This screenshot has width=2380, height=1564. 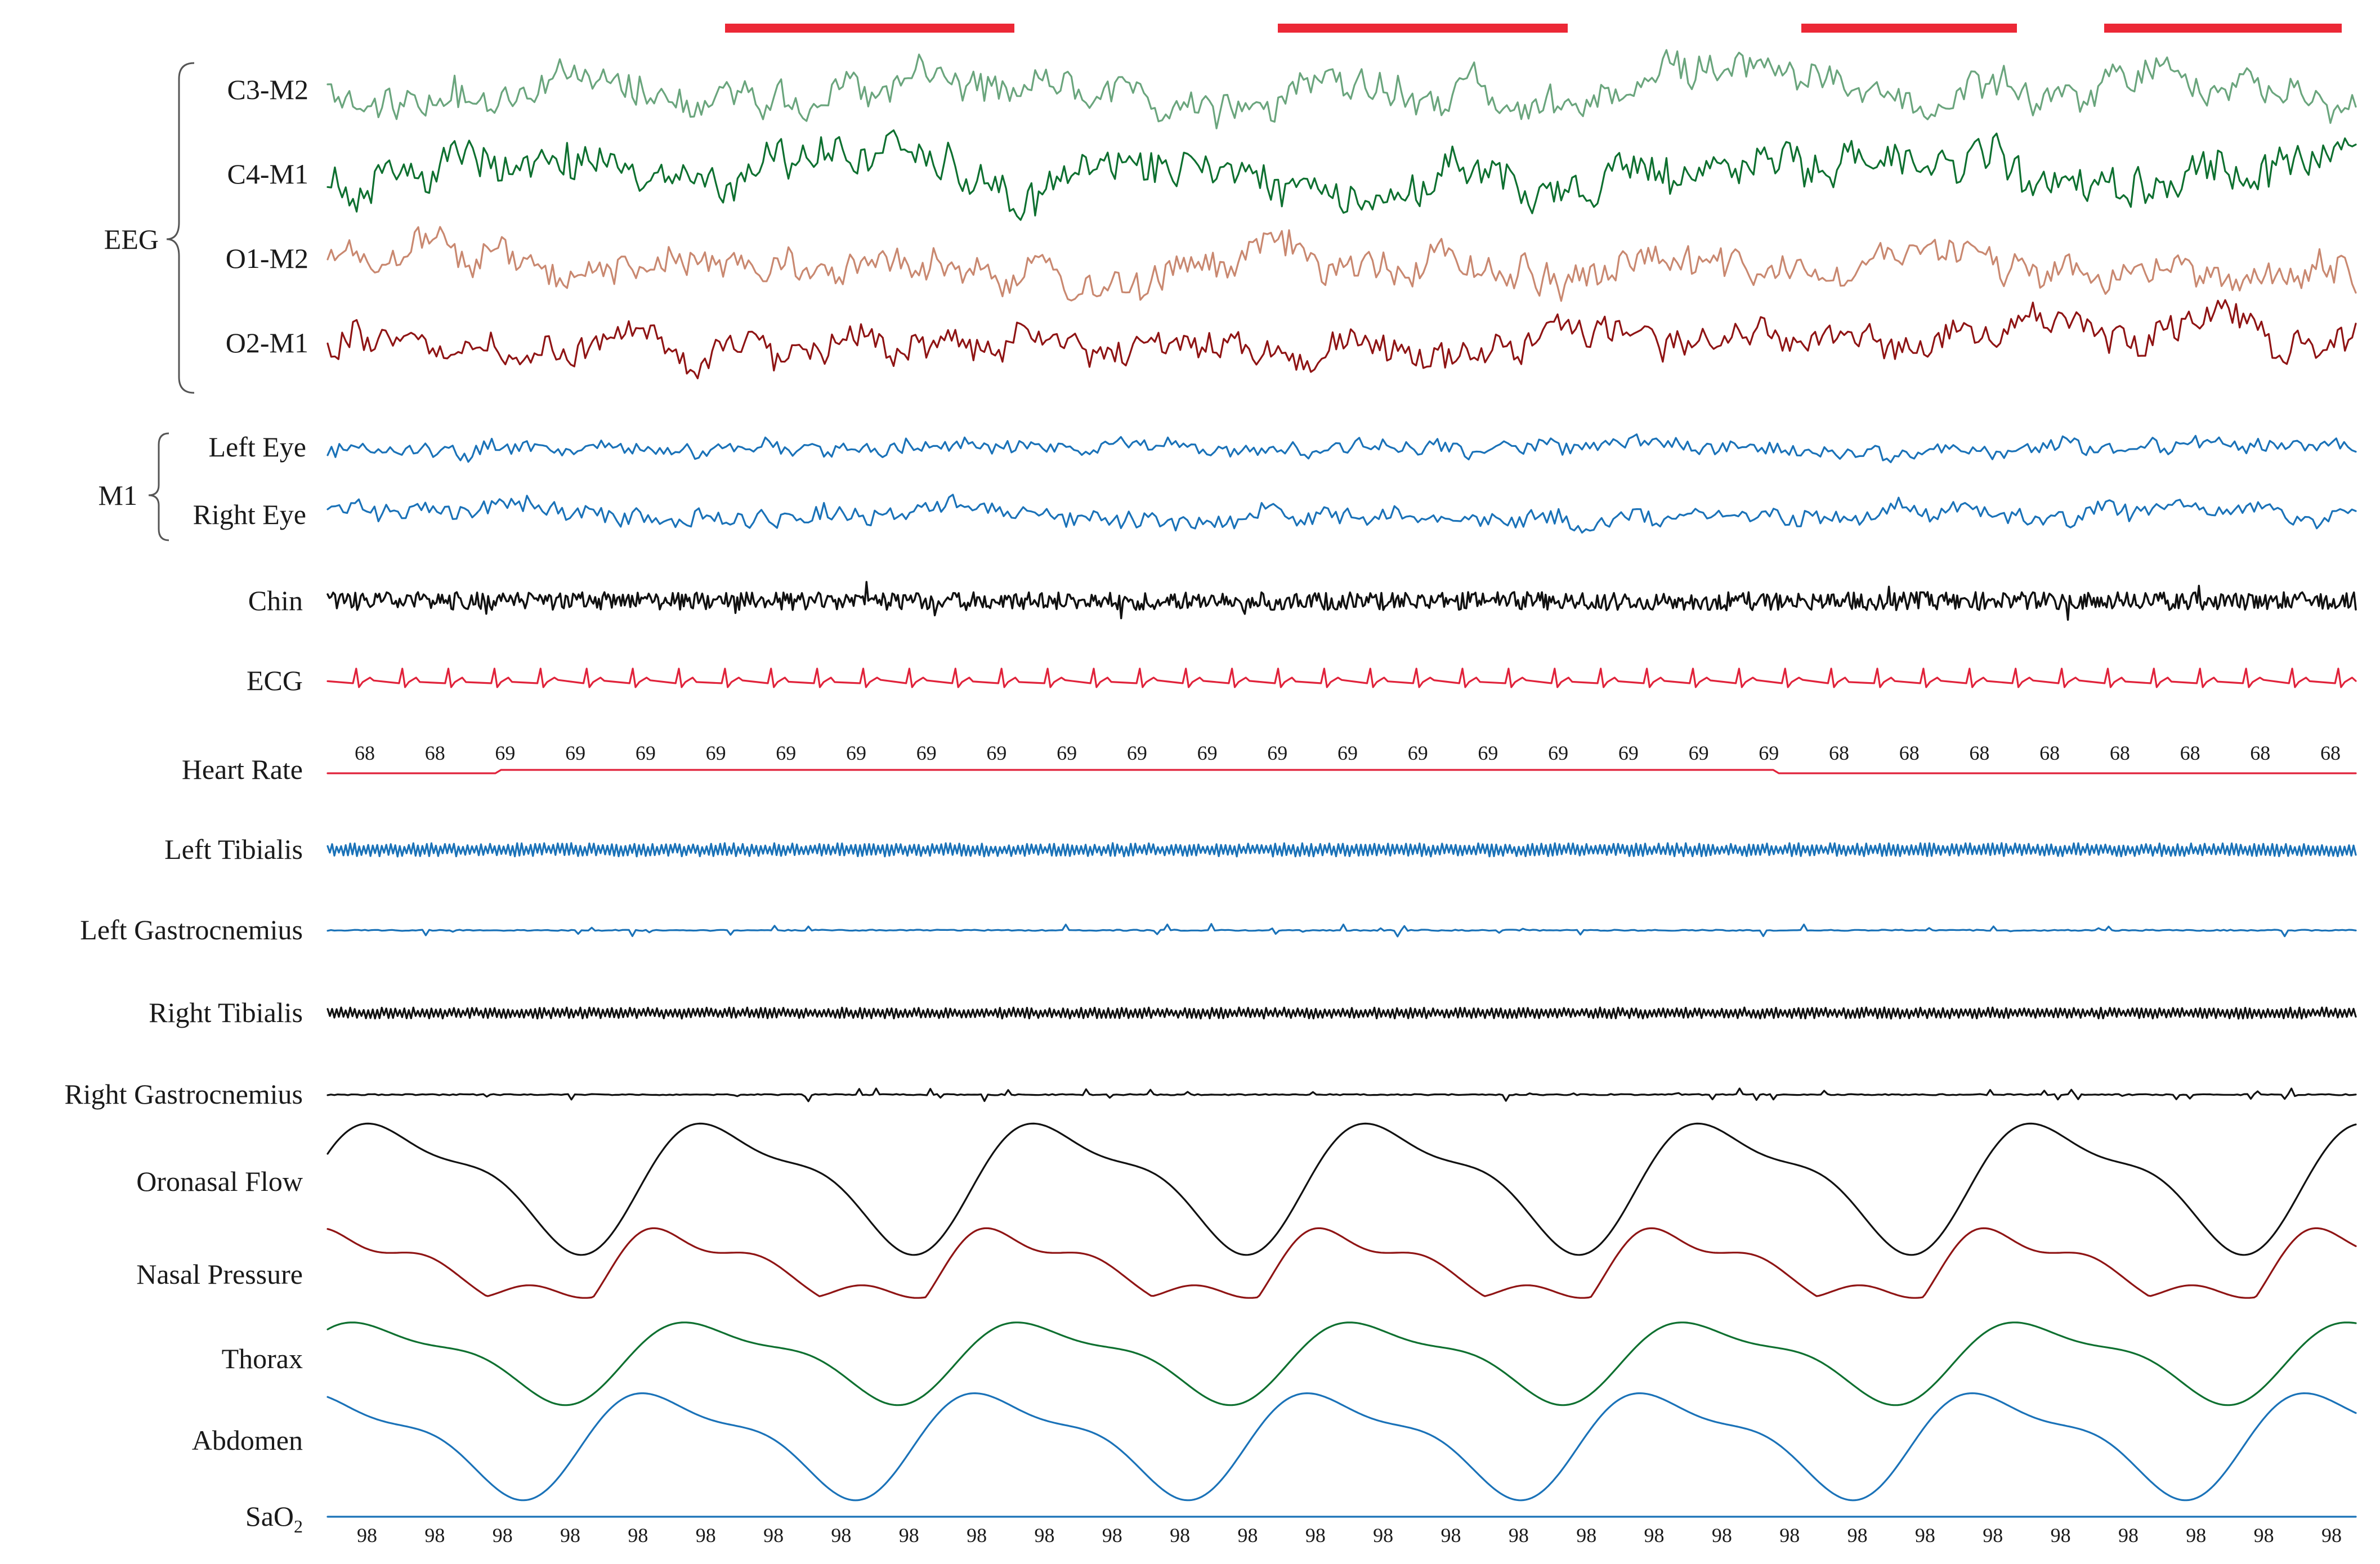 I want to click on trace-right-eye, so click(x=1341, y=514).